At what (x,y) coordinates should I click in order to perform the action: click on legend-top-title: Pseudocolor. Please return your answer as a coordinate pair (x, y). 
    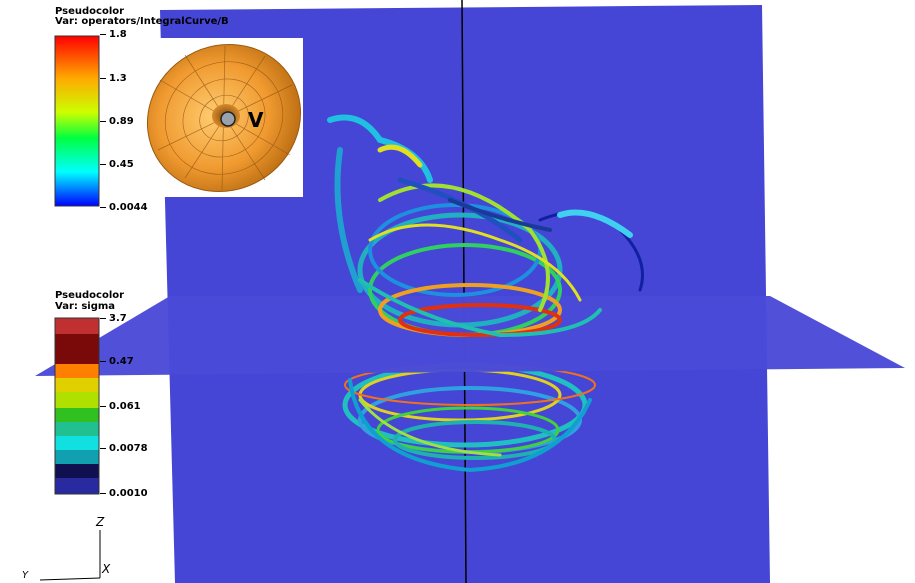
    Looking at the image, I should click on (90, 11).